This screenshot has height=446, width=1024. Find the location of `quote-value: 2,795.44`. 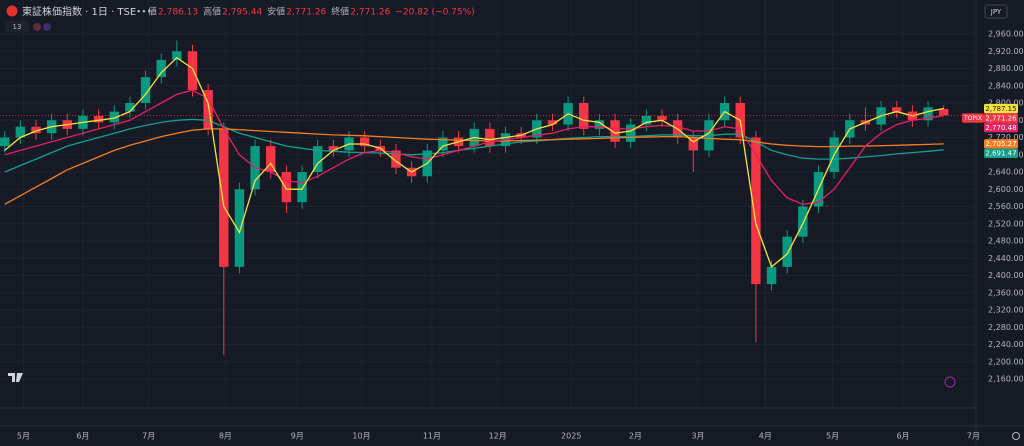

quote-value: 2,795.44 is located at coordinates (242, 13).